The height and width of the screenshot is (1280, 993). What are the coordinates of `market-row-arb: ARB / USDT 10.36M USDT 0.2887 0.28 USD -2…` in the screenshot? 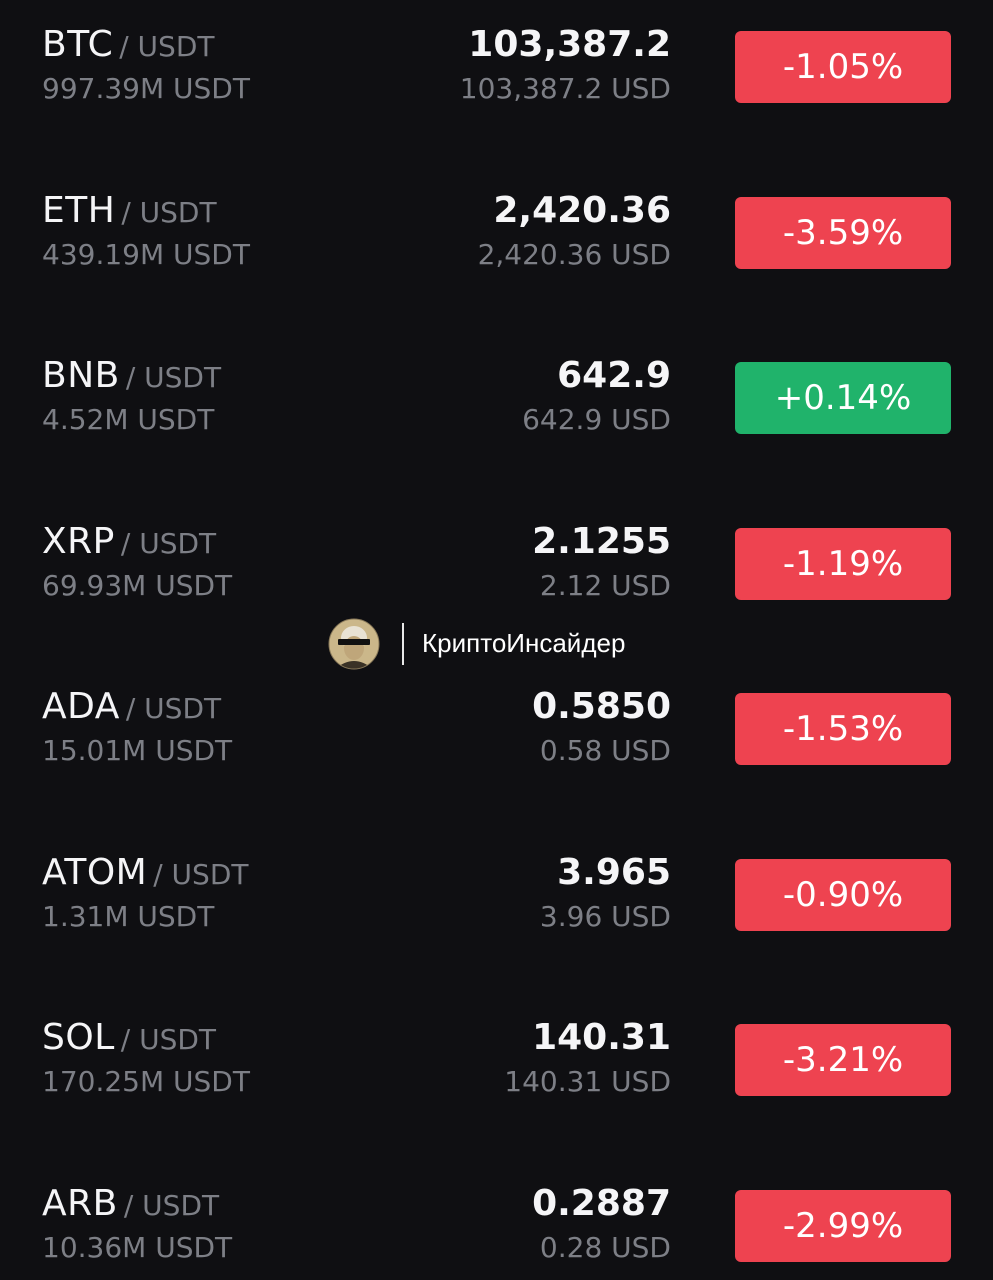 It's located at (496, 1220).